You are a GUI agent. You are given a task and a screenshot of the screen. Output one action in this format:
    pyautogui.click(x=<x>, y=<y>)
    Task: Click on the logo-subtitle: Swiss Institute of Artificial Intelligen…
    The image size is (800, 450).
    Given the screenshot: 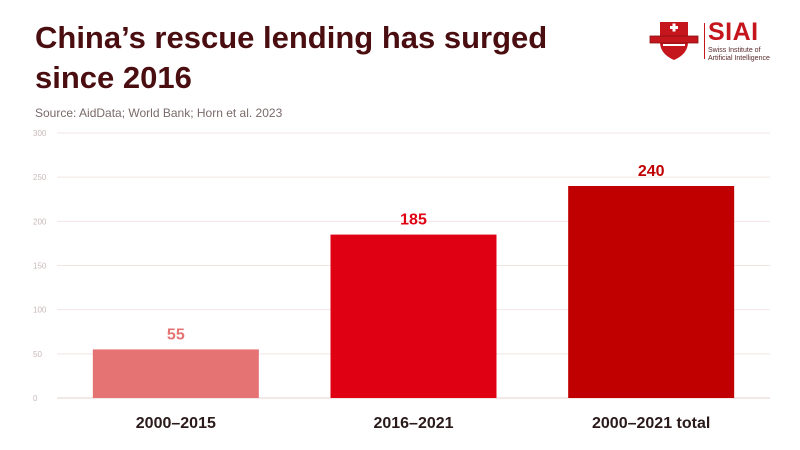 What is the action you would take?
    pyautogui.click(x=739, y=55)
    